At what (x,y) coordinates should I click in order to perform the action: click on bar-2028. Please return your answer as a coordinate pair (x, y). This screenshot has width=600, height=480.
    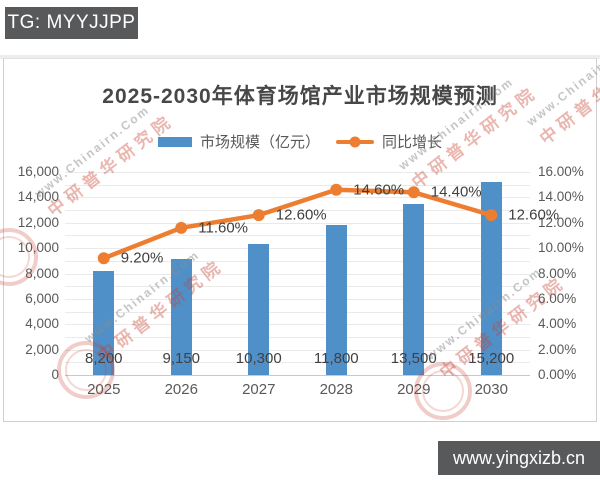
    Looking at the image, I should click on (336, 300).